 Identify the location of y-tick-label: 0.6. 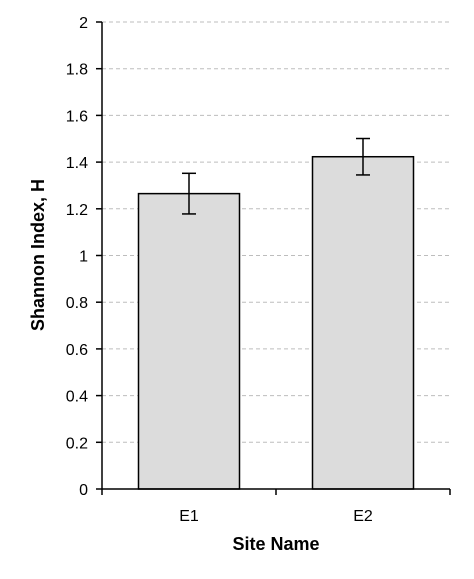
(77, 350).